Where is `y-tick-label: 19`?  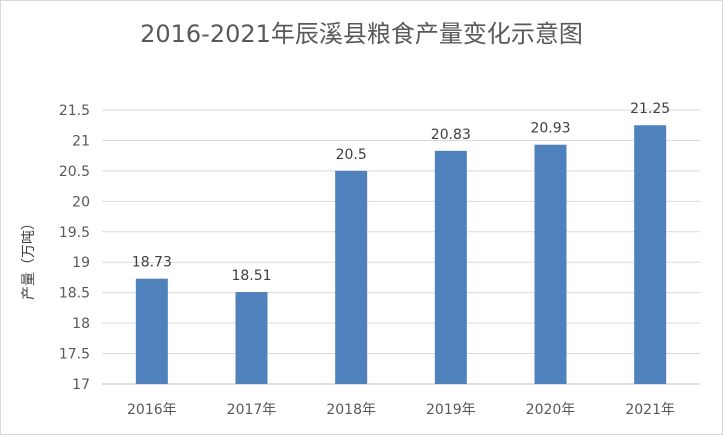
y-tick-label: 19 is located at coordinates (81, 263).